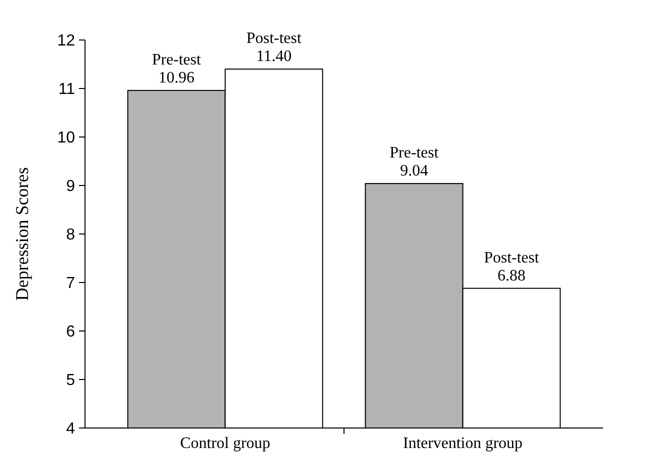 Image resolution: width=653 pixels, height=463 pixels. What do you see at coordinates (512, 275) in the screenshot?
I see `data-label: 6.88` at bounding box center [512, 275].